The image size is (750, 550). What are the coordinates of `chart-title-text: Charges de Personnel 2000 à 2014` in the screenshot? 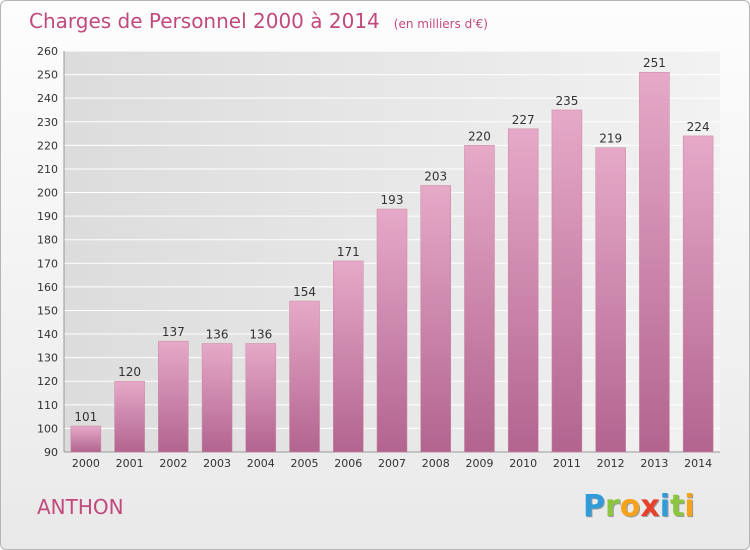 It's located at (204, 21).